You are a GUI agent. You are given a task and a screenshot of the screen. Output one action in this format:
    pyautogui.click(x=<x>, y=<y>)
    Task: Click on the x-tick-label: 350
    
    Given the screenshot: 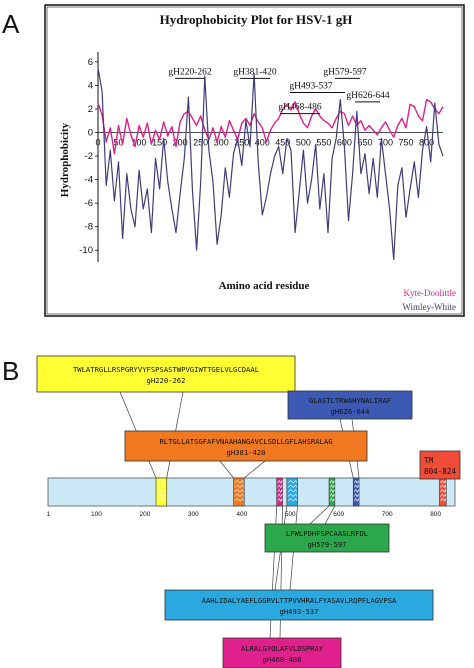 What is the action you would take?
    pyautogui.click(x=241, y=143)
    